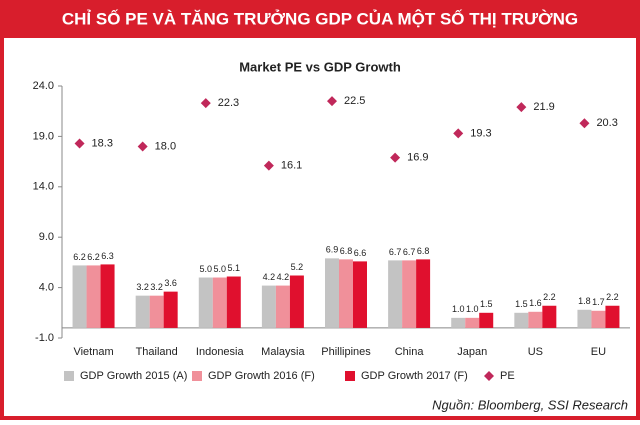 The height and width of the screenshot is (425, 640). I want to click on x-tick-label: Japan, so click(472, 352).